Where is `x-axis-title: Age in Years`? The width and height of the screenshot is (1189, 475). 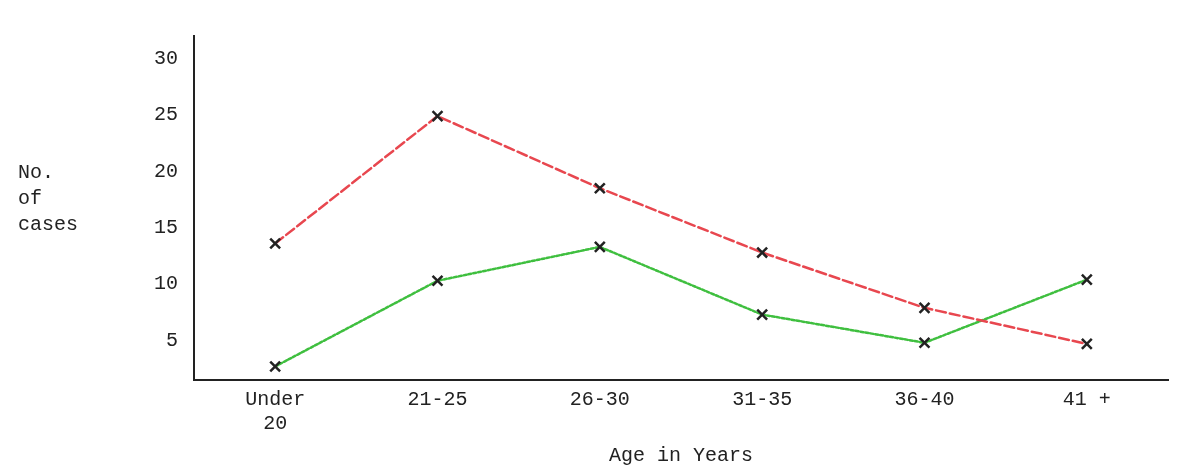
x-axis-title: Age in Years is located at coordinates (681, 456).